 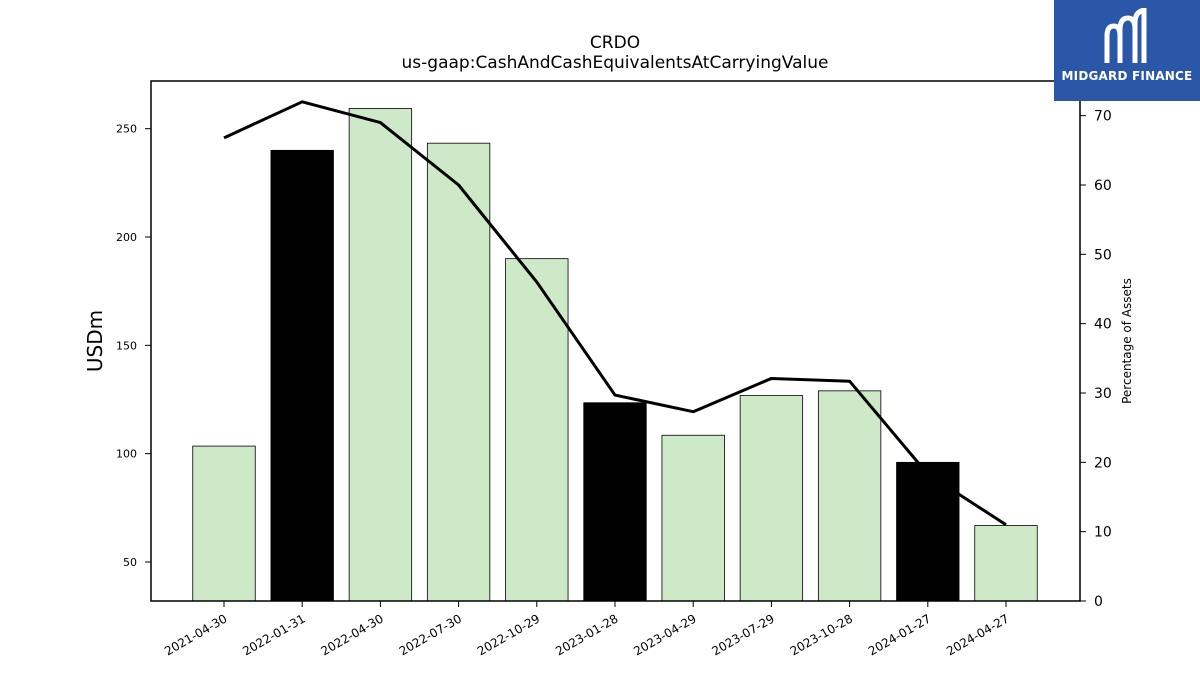 I want to click on y-tick-label: 50, so click(x=130, y=562).